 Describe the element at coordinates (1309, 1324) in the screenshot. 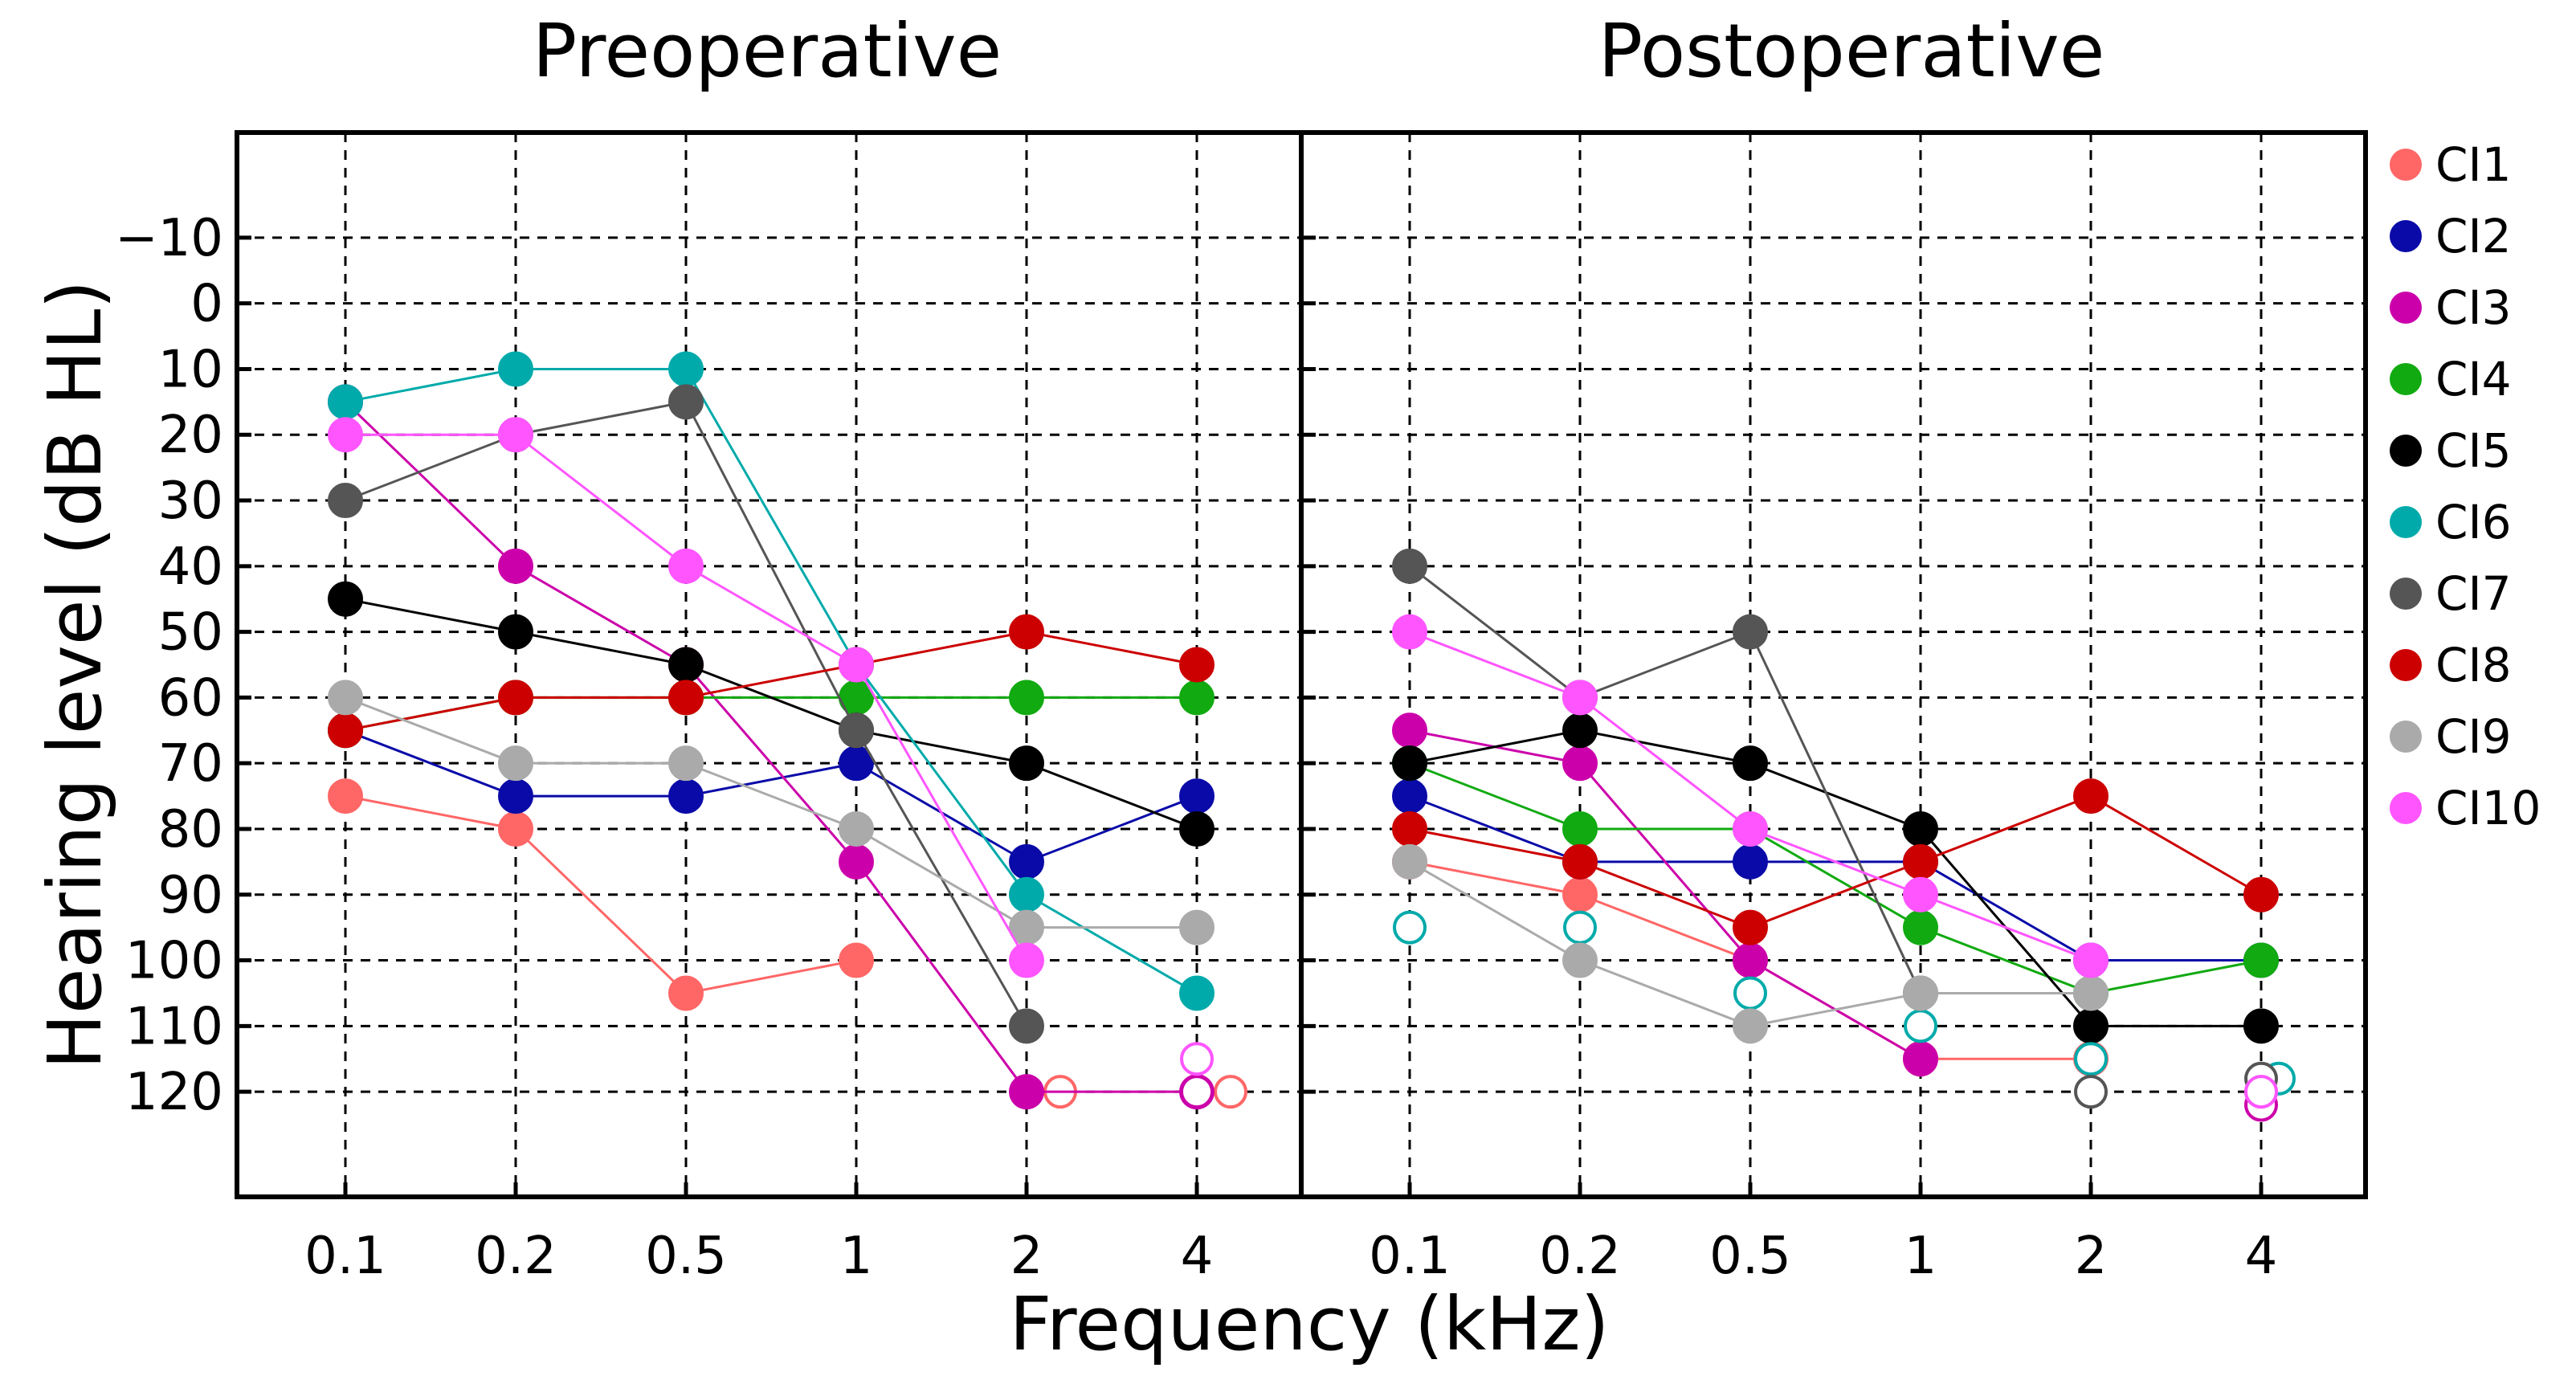

I see `x-axis-title: Frequency (kHz)` at that location.